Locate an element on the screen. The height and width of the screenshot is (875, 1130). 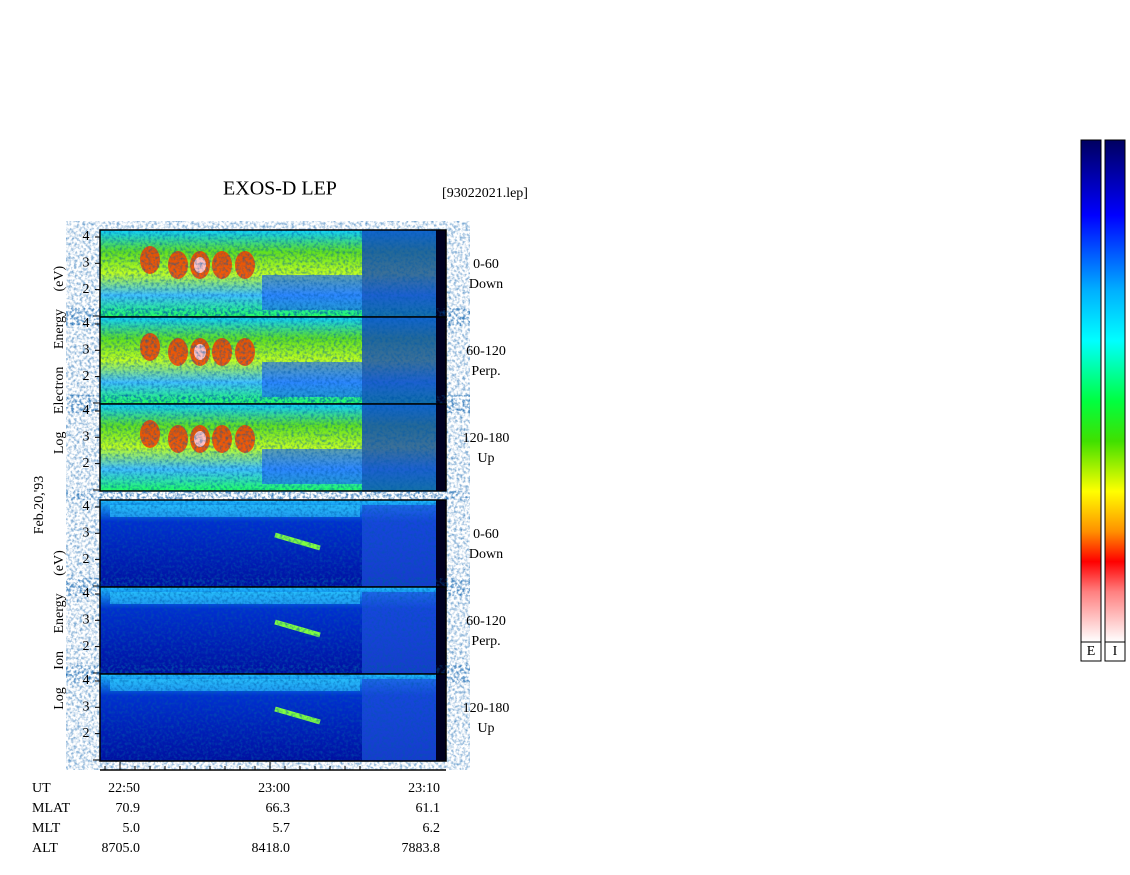
electron-axis-label: Log Electron Energy (eV) is located at coordinates (59, 360).